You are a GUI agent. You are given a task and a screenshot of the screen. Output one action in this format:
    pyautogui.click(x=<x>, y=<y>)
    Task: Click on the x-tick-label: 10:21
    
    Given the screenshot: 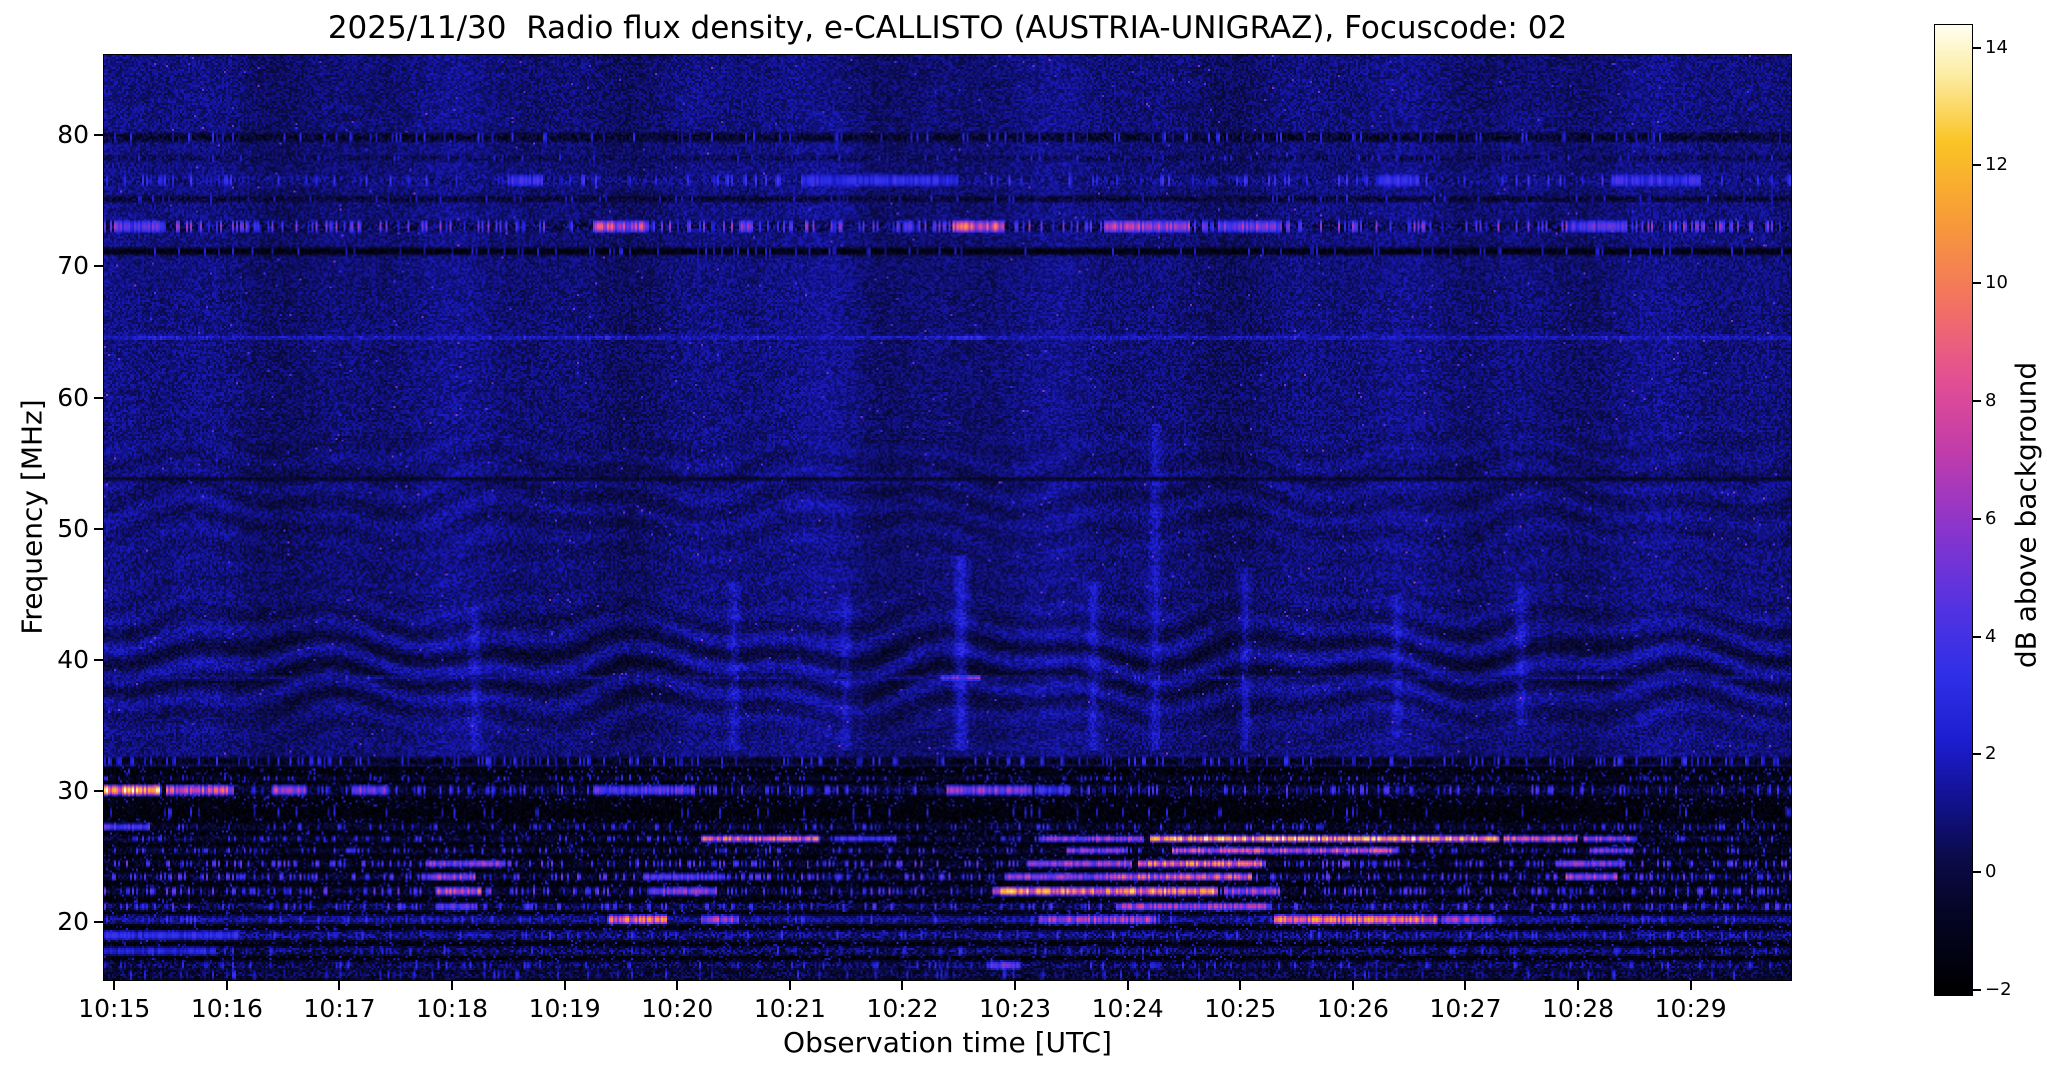 What is the action you would take?
    pyautogui.click(x=789, y=1008)
    